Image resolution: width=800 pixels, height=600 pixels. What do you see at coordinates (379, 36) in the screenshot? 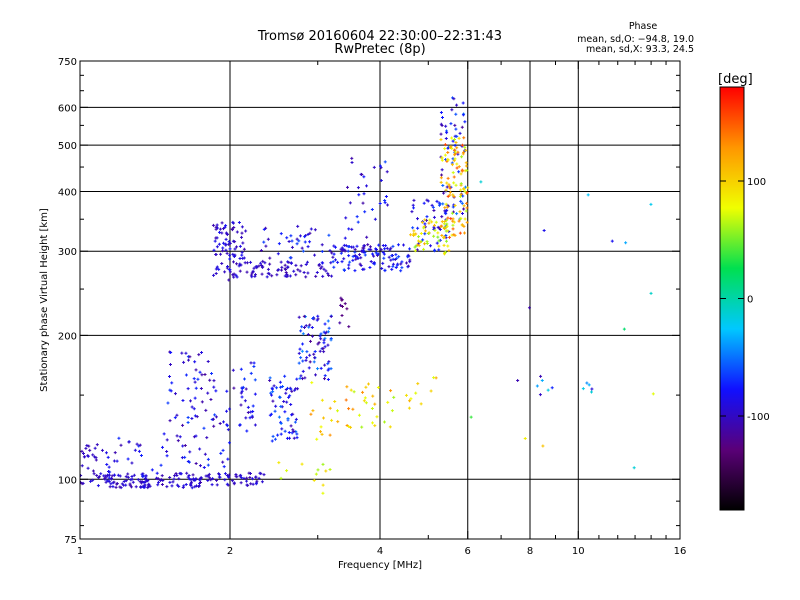
I see `chart-title: Tromsø 20160604 22:30:00–22:31:43` at bounding box center [379, 36].